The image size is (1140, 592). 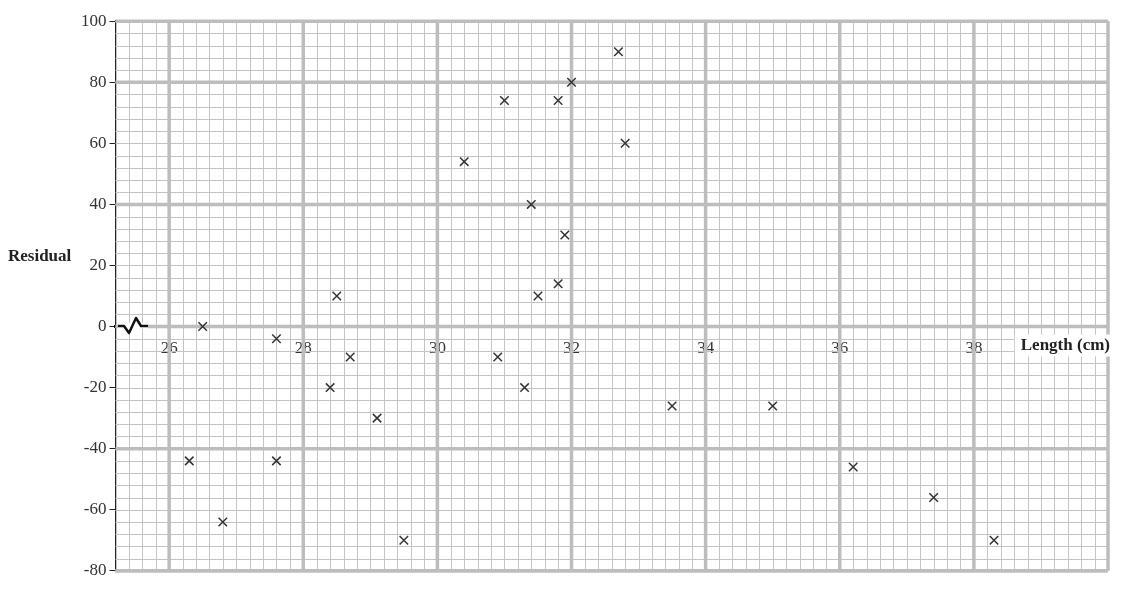 I want to click on y-tick-label: -60, so click(x=95, y=509).